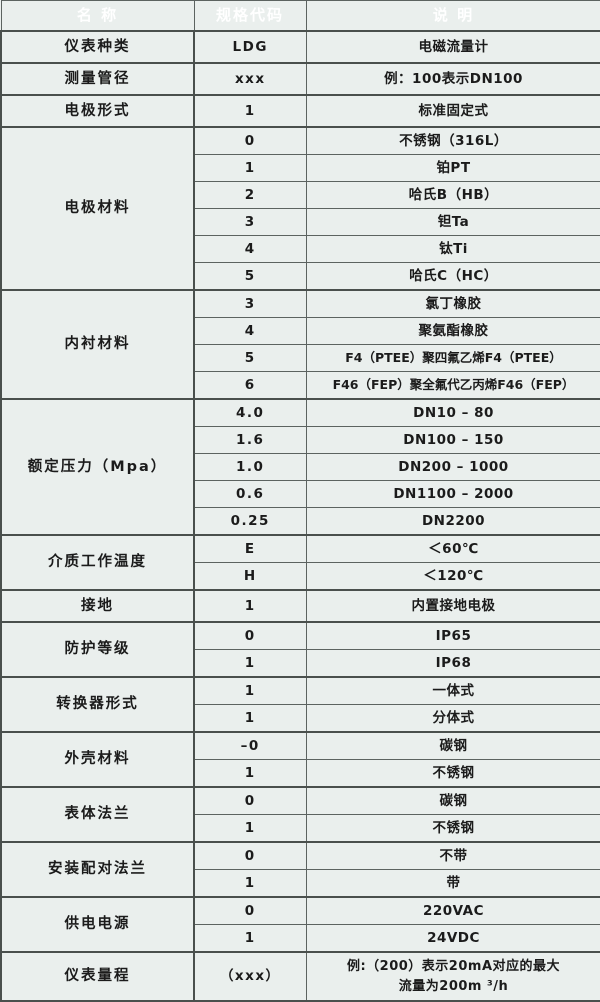  I want to click on row-name-cell: 内衬材料, so click(97, 344).